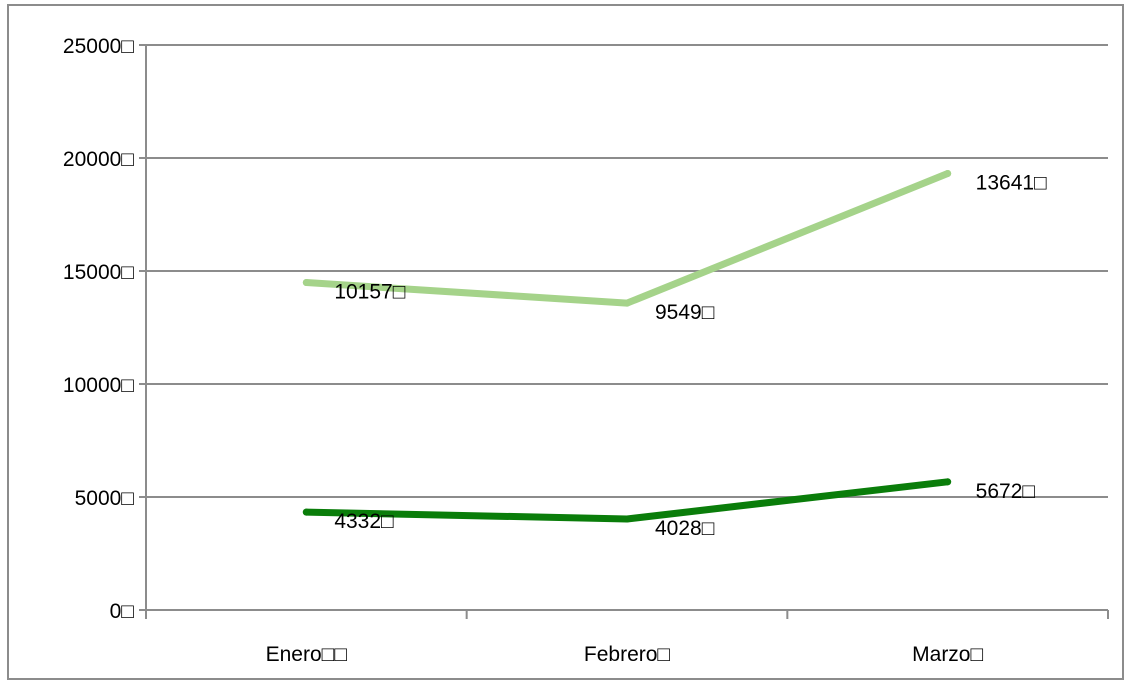  What do you see at coordinates (307, 654) in the screenshot?
I see `x-tick-label: Enero□□` at bounding box center [307, 654].